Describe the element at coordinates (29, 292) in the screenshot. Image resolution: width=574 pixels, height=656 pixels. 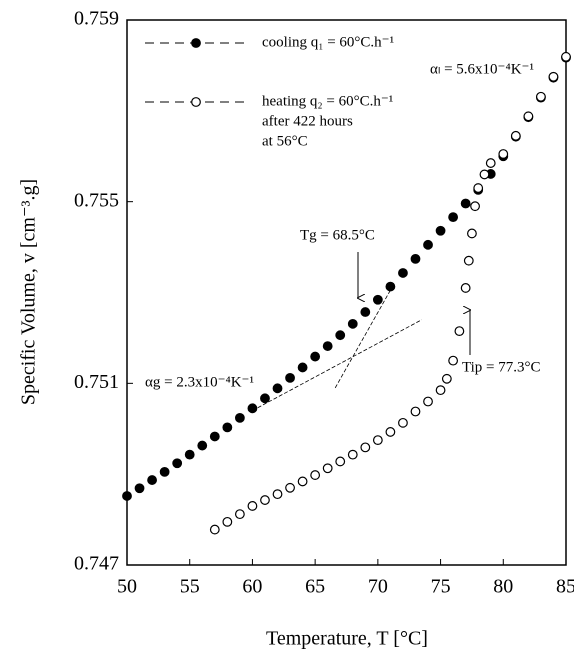
I see `y-axis-label: Specific Volume, v [cm⁻³.g]` at that location.